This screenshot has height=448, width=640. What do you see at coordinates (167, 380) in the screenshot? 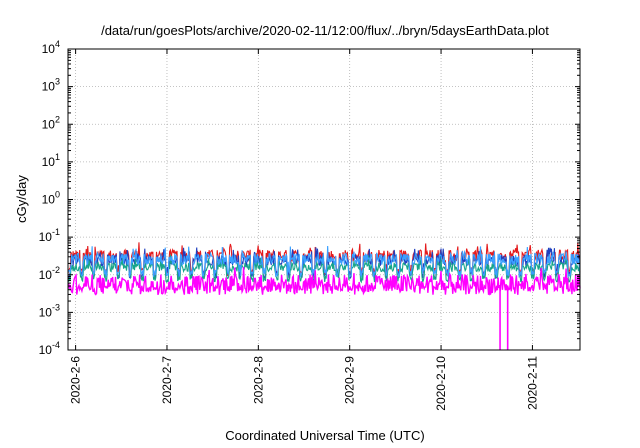
I see `x-tick-label: 2020-2-7` at bounding box center [167, 380].